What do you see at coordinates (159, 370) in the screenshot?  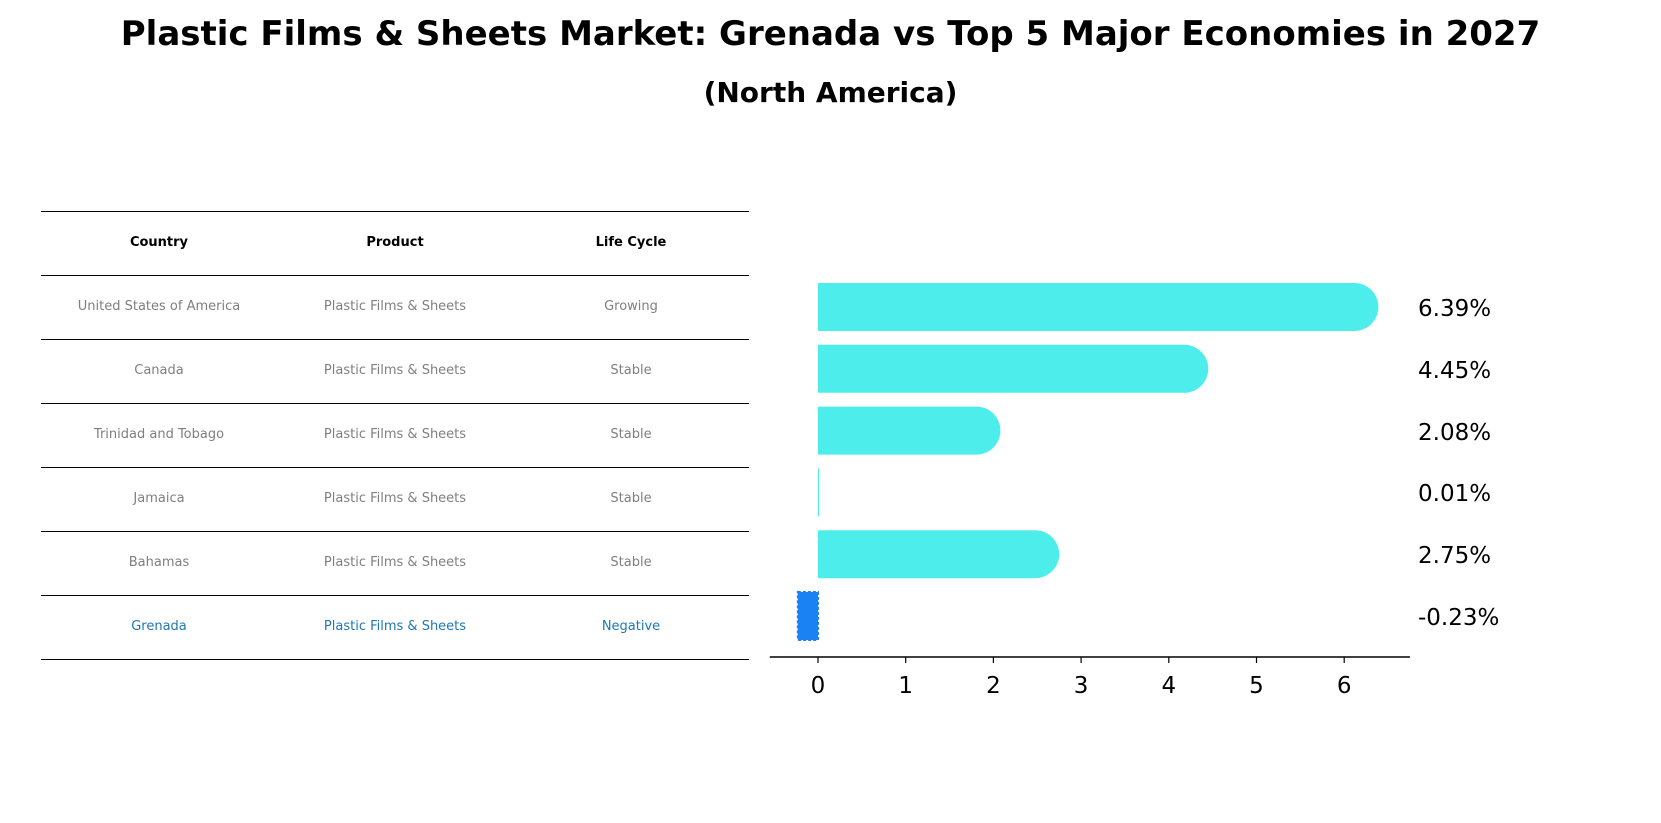 I see `cell-country: Canada` at bounding box center [159, 370].